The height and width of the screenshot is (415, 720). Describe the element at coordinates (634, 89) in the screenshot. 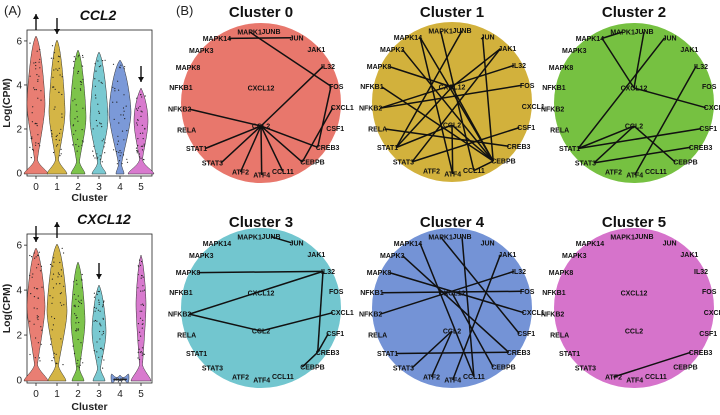

I see `gene-node-label: CXCL12` at that location.